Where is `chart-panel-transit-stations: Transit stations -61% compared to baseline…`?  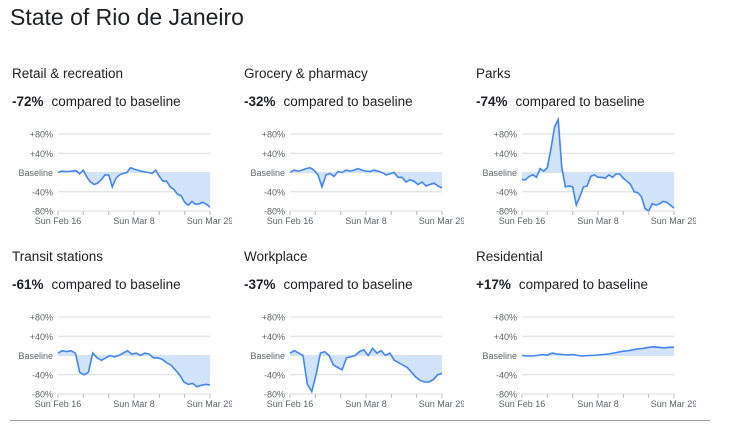 chart-panel-transit-stations: Transit stations -61% compared to baseline… is located at coordinates (116, 339).